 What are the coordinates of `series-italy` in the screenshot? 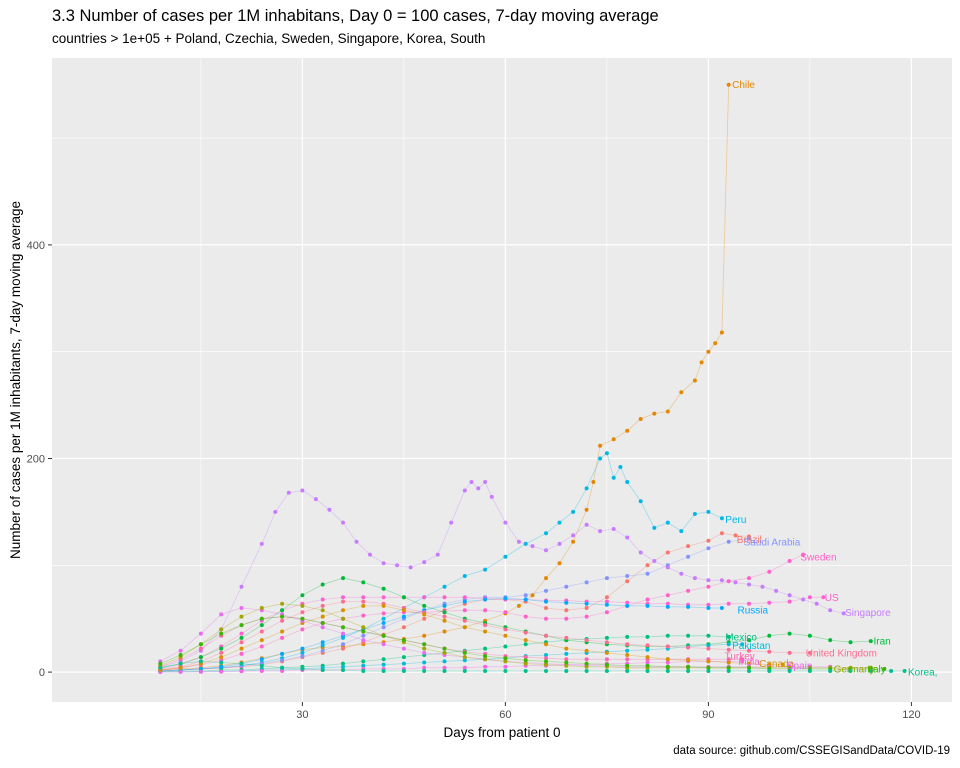 It's located at (522, 642).